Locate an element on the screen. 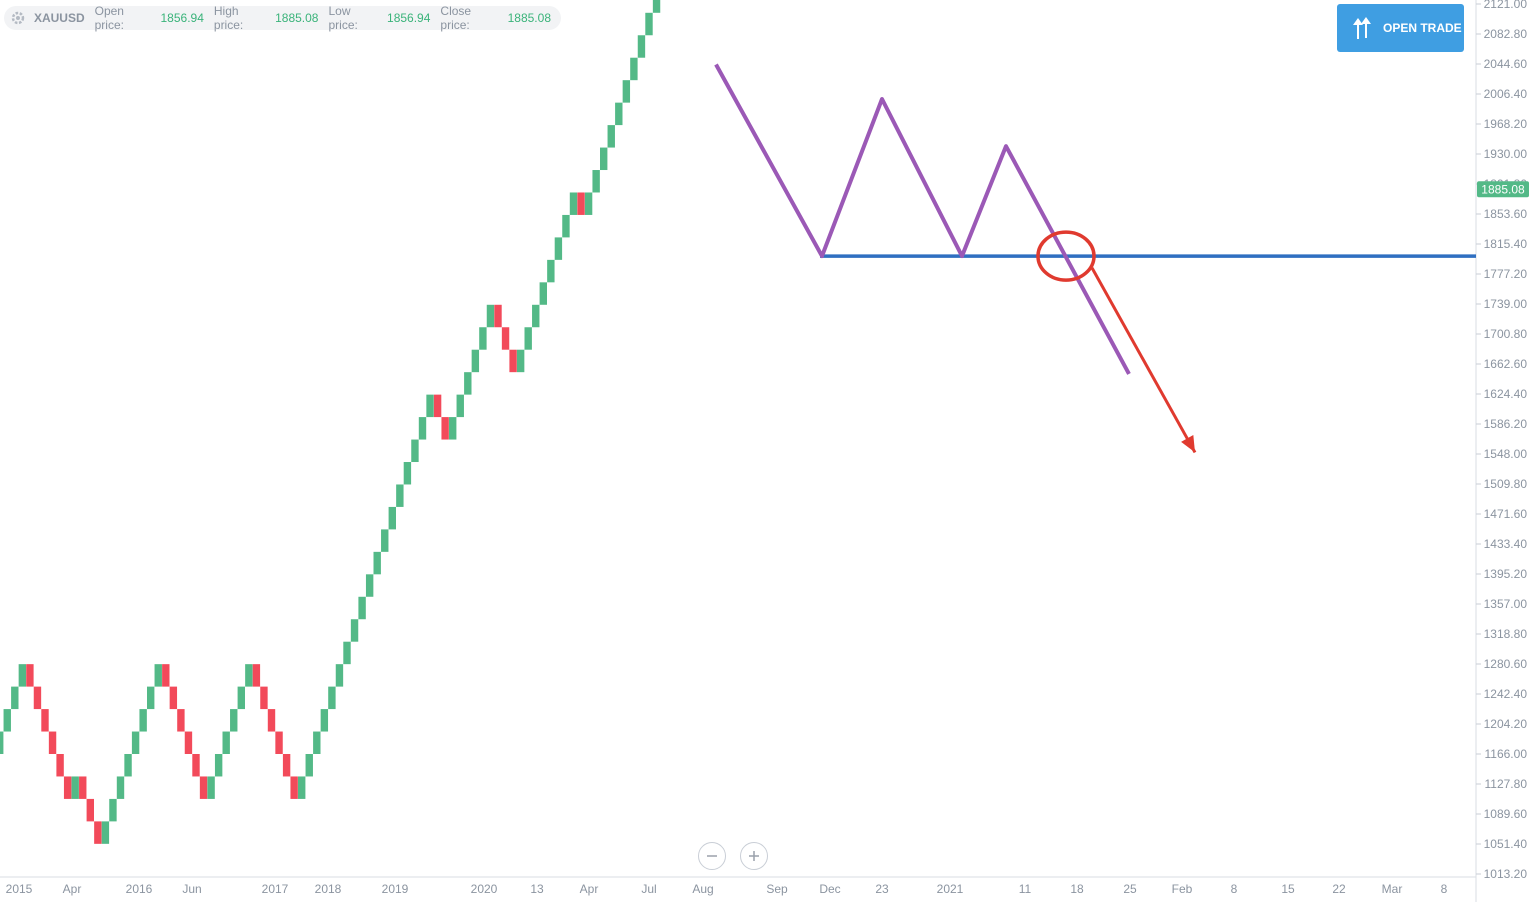 Image resolution: width=1533 pixels, height=902 pixels. y-tick-label: 2044.60 is located at coordinates (1506, 64).